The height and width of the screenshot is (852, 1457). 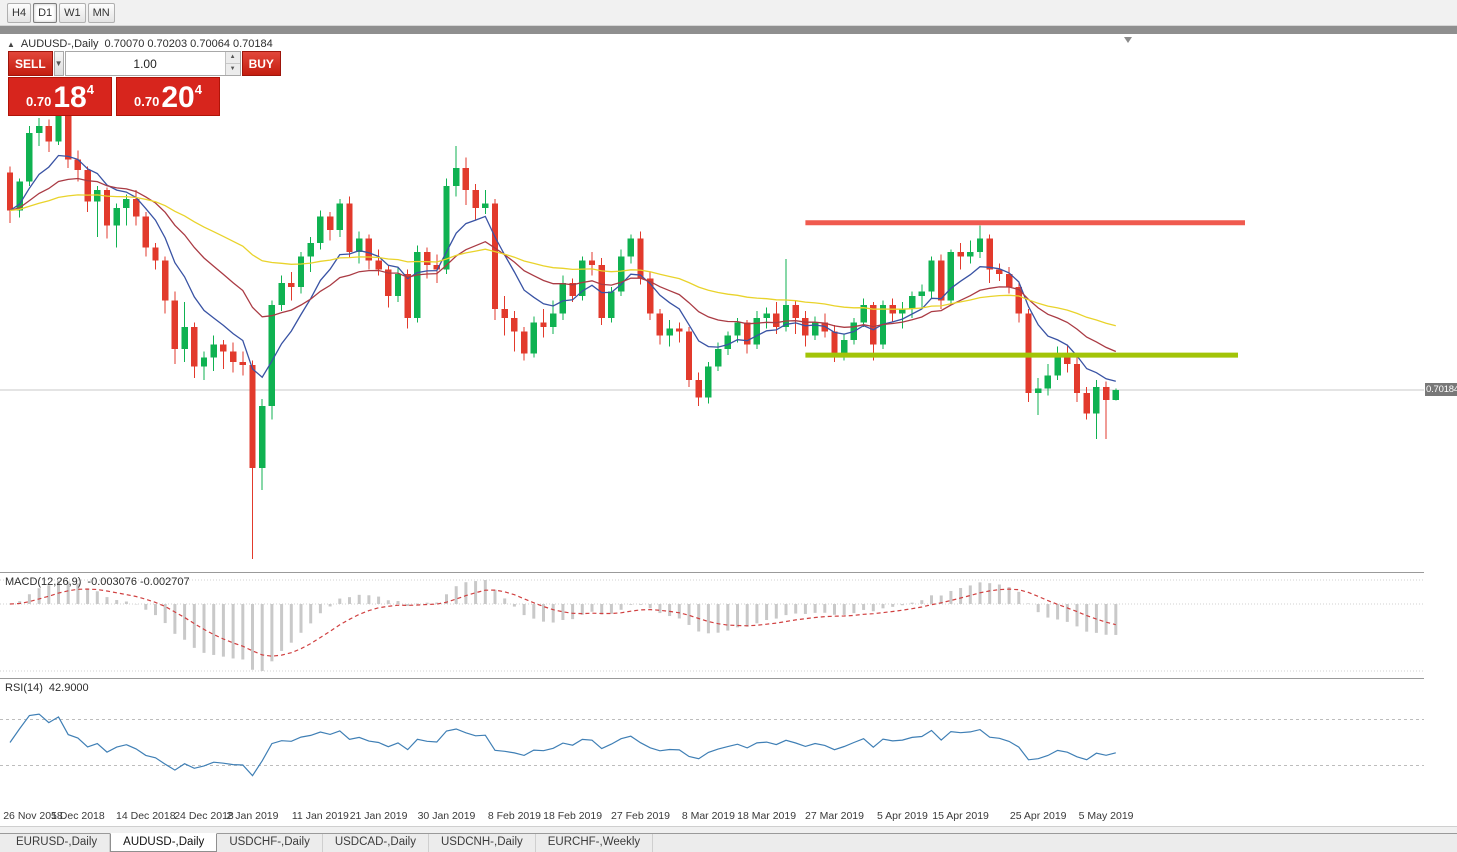 I want to click on volume-input, so click(x=145, y=63).